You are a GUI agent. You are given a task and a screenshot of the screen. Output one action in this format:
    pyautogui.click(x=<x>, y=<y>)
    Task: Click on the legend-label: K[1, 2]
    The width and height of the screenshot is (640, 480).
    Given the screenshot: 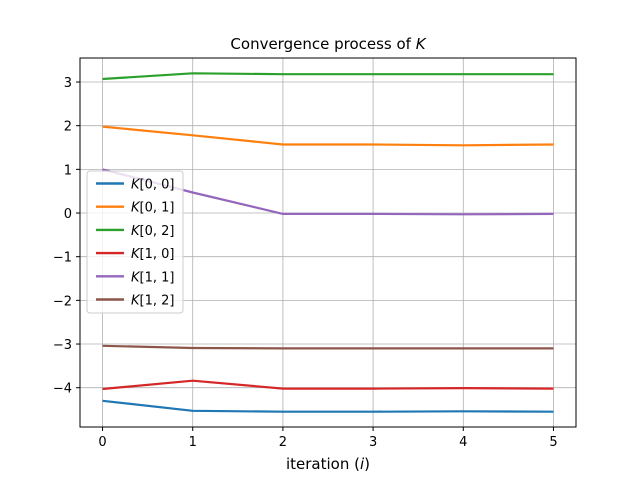 What is the action you would take?
    pyautogui.click(x=152, y=301)
    